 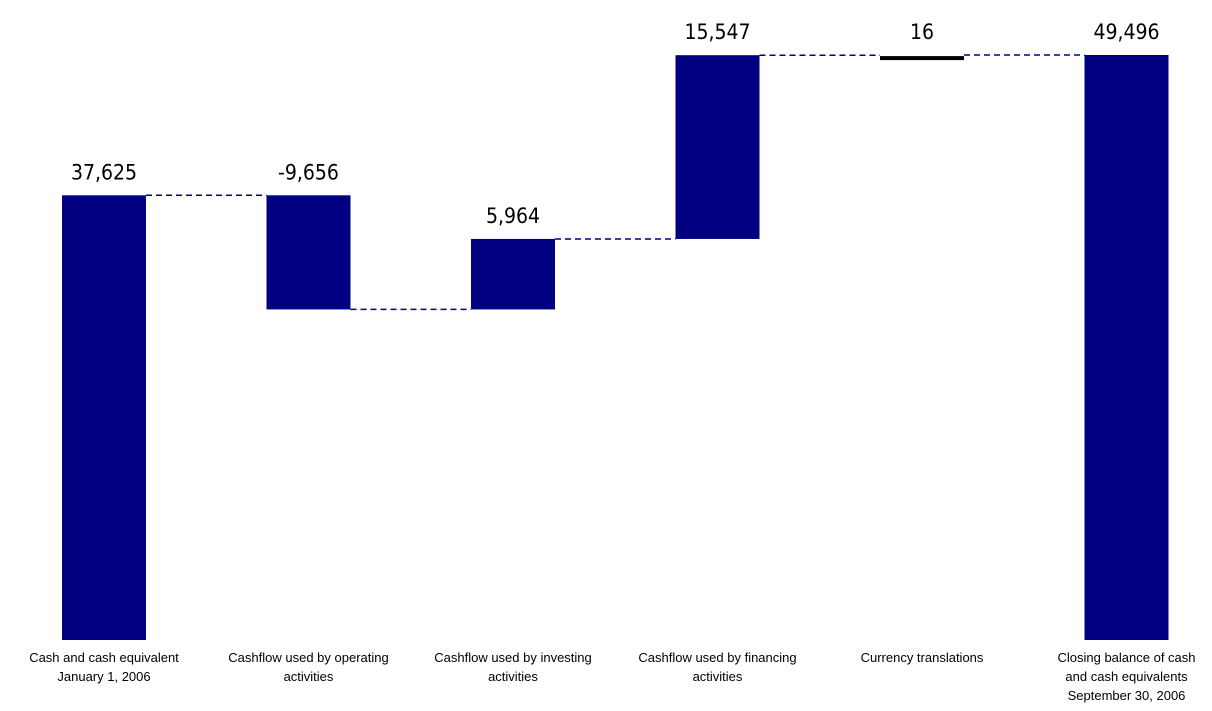 What do you see at coordinates (308, 657) in the screenshot?
I see `category-label-line: Cashflow used by operating` at bounding box center [308, 657].